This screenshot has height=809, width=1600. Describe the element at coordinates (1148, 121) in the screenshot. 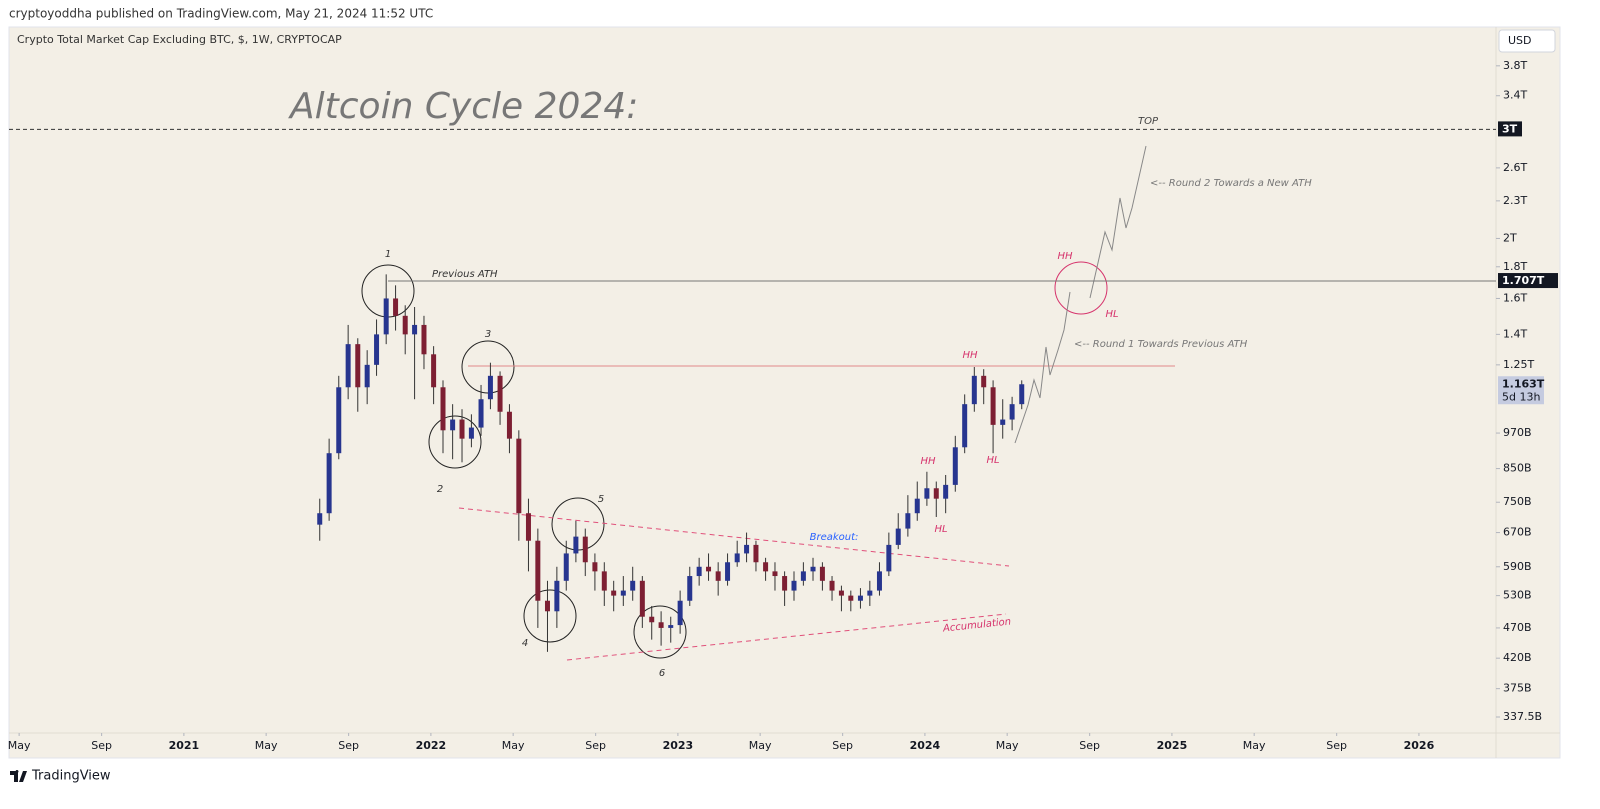

I see `annotation: TOP` at that location.